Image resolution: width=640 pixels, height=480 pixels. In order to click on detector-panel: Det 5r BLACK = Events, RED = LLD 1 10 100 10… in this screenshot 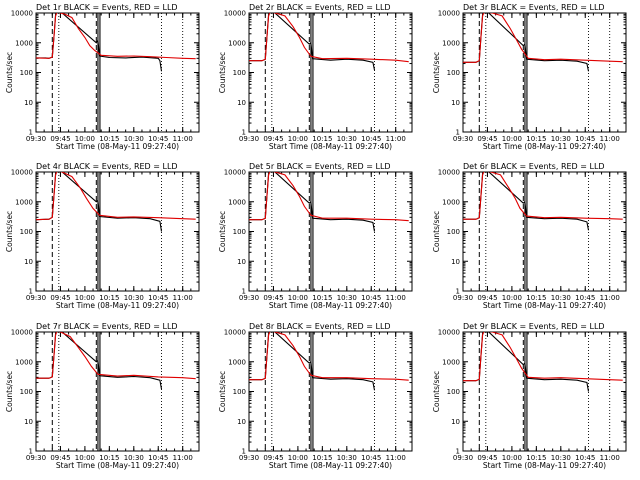, I will do `click(315, 236)`.